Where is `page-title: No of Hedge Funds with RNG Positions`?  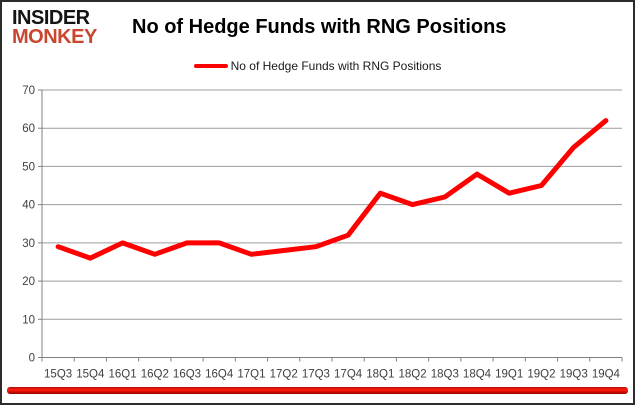
page-title: No of Hedge Funds with RNG Positions is located at coordinates (319, 27).